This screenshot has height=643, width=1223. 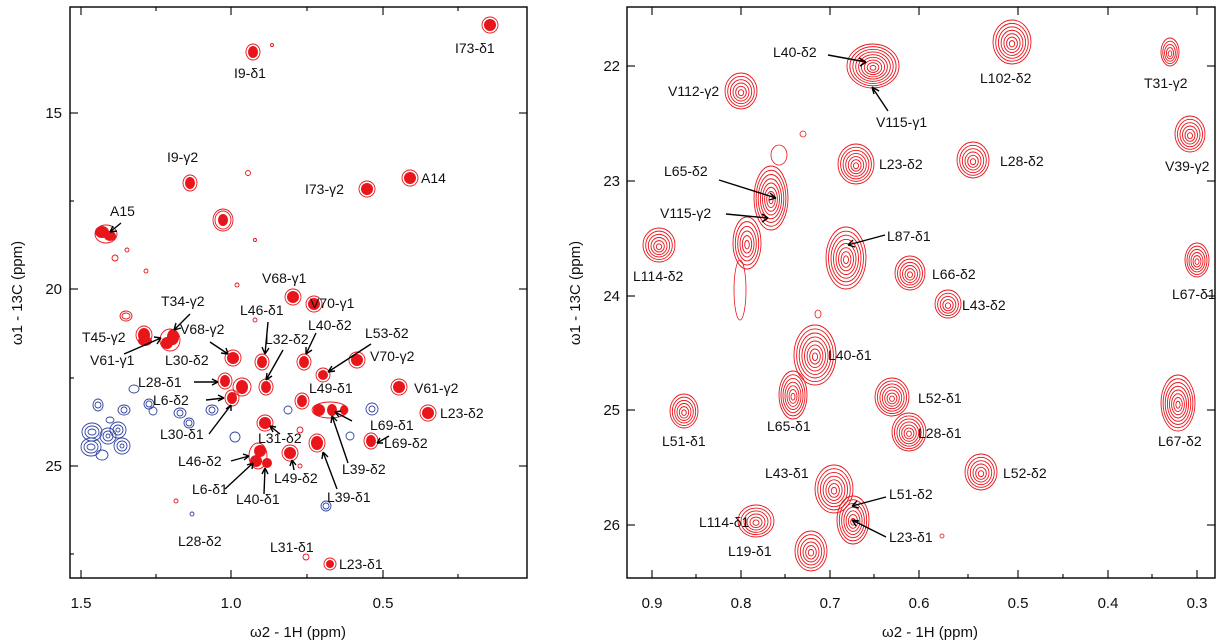 I want to click on right-x-axis-label: ω2 - 1H (ppm), so click(x=930, y=632).